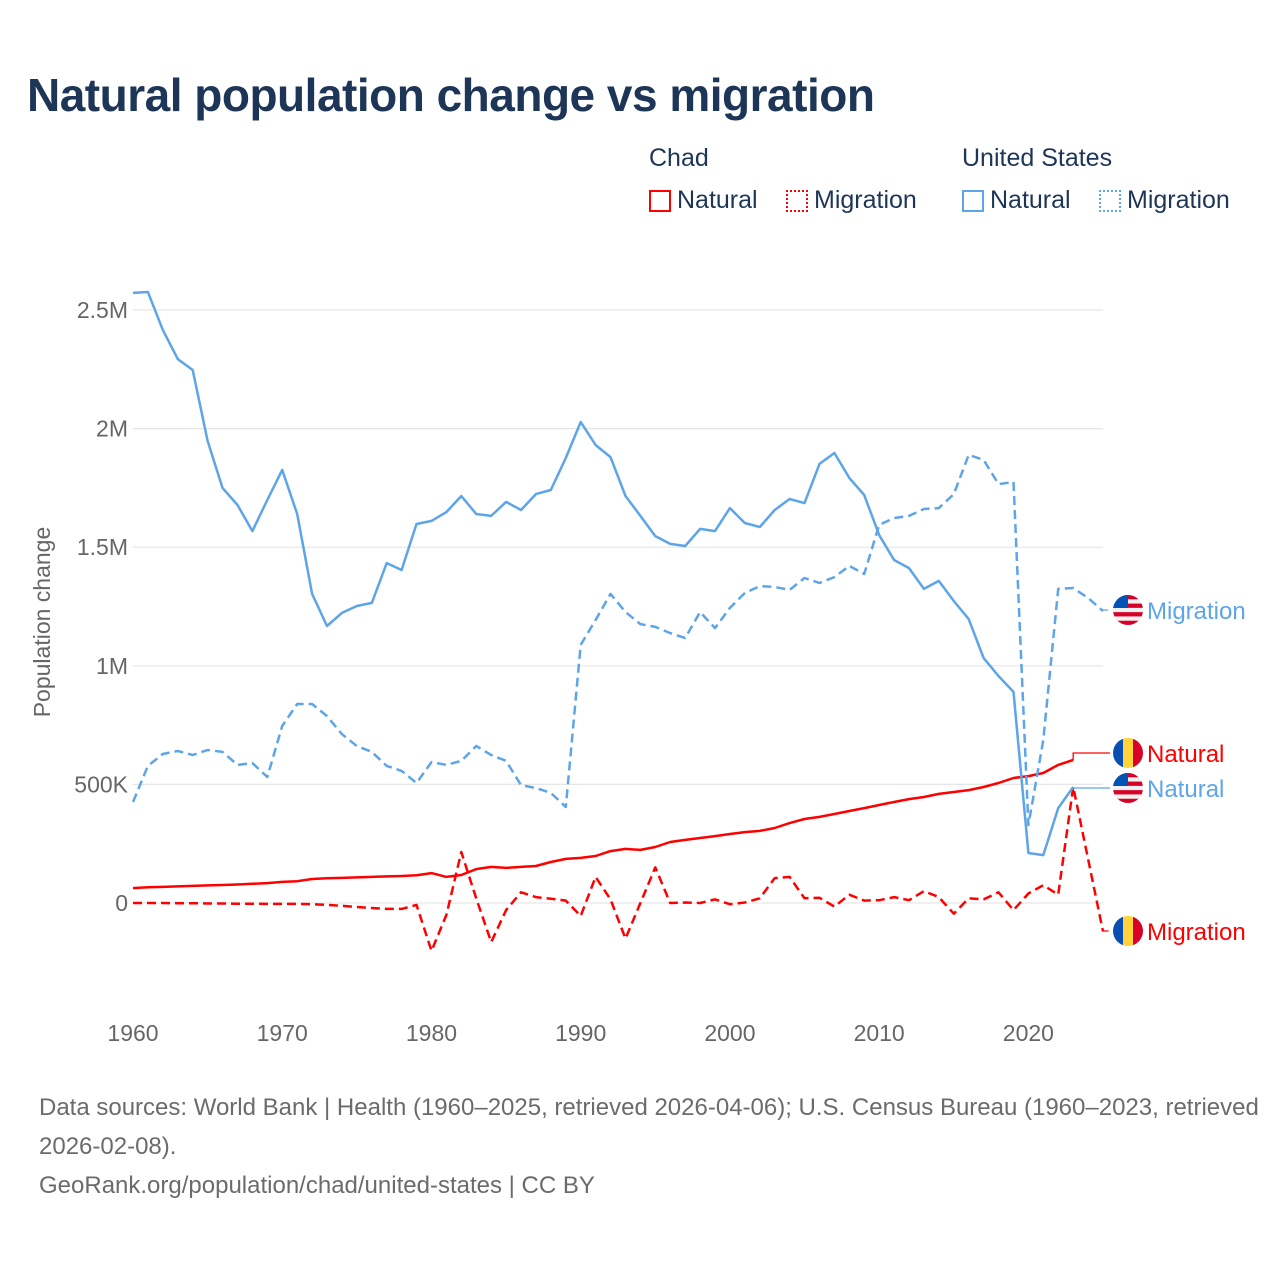 The image size is (1280, 1280). Describe the element at coordinates (1037, 158) in the screenshot. I see `legend-group-united-states: United States` at that location.